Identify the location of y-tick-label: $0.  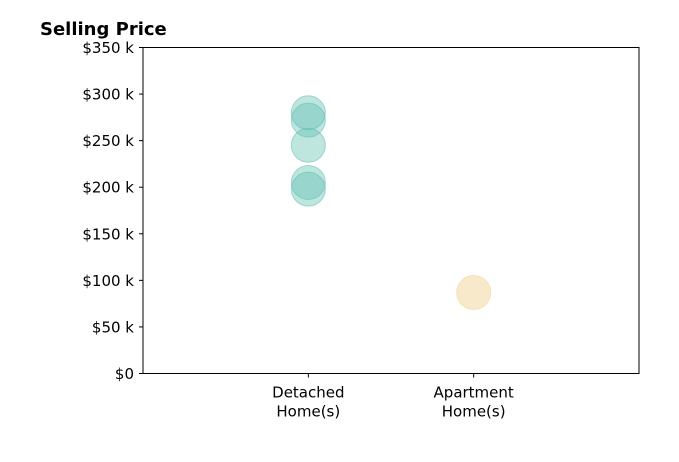
(124, 374).